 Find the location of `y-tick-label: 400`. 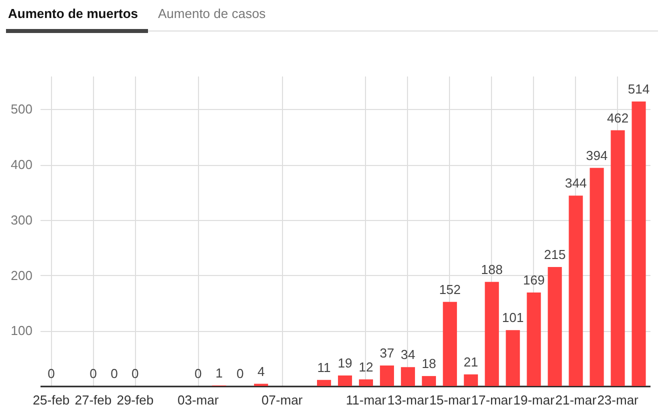

y-tick-label: 400 is located at coordinates (21, 164).